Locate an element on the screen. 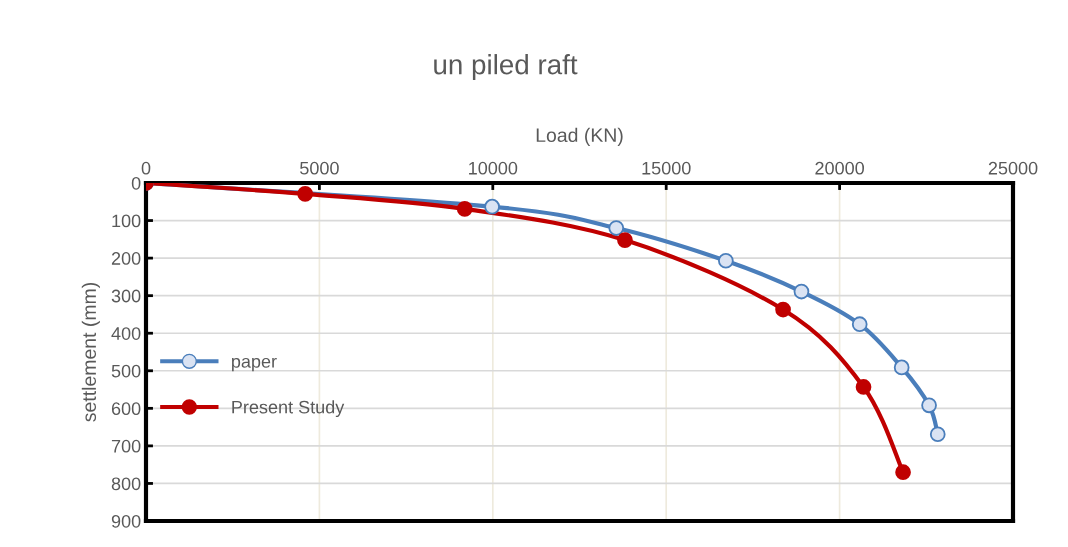  x-tick-label: 10000 is located at coordinates (493, 168).